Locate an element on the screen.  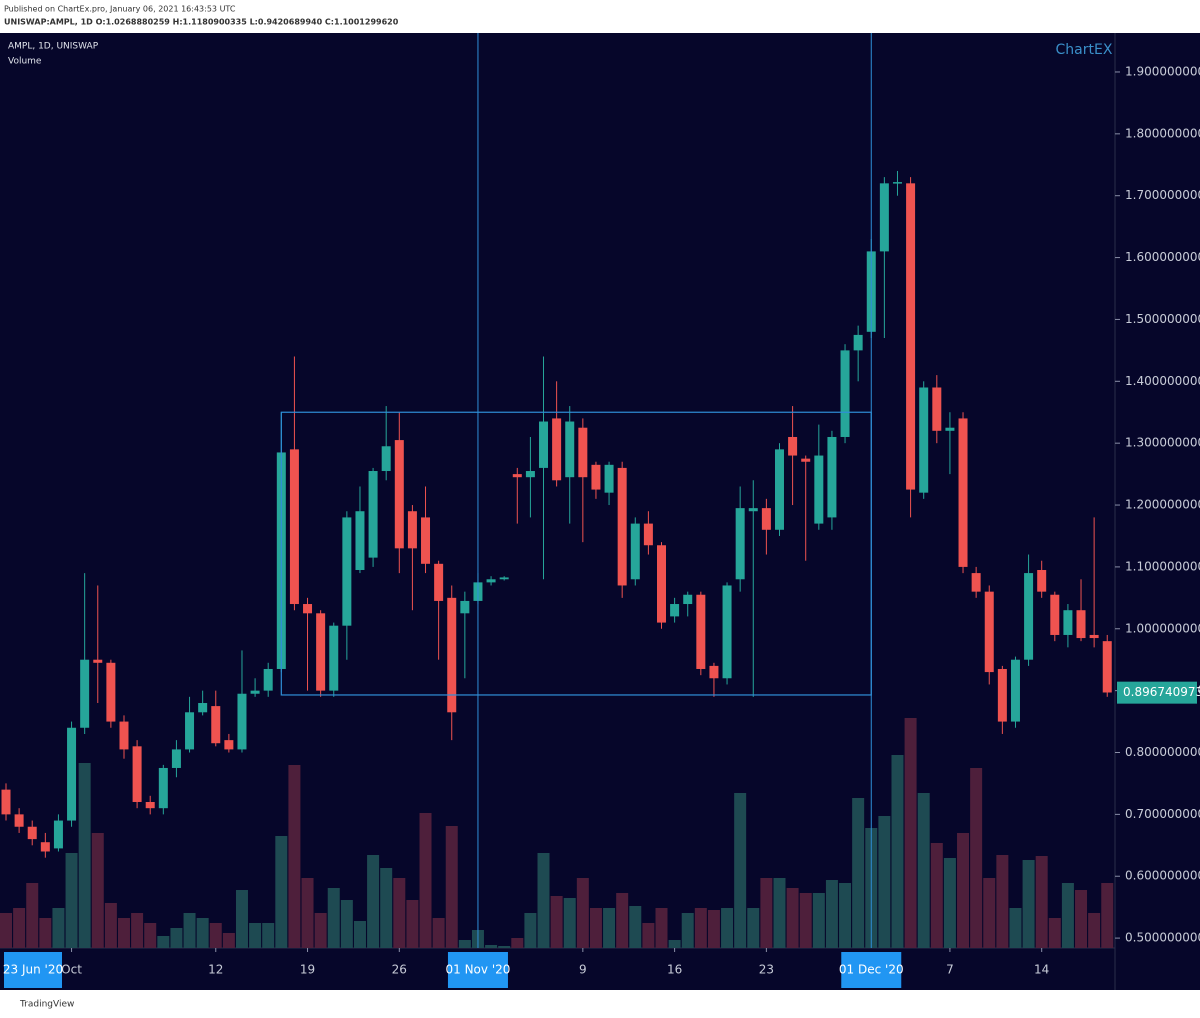
y-tick-label: 1.4000000000 is located at coordinates (1162, 381).